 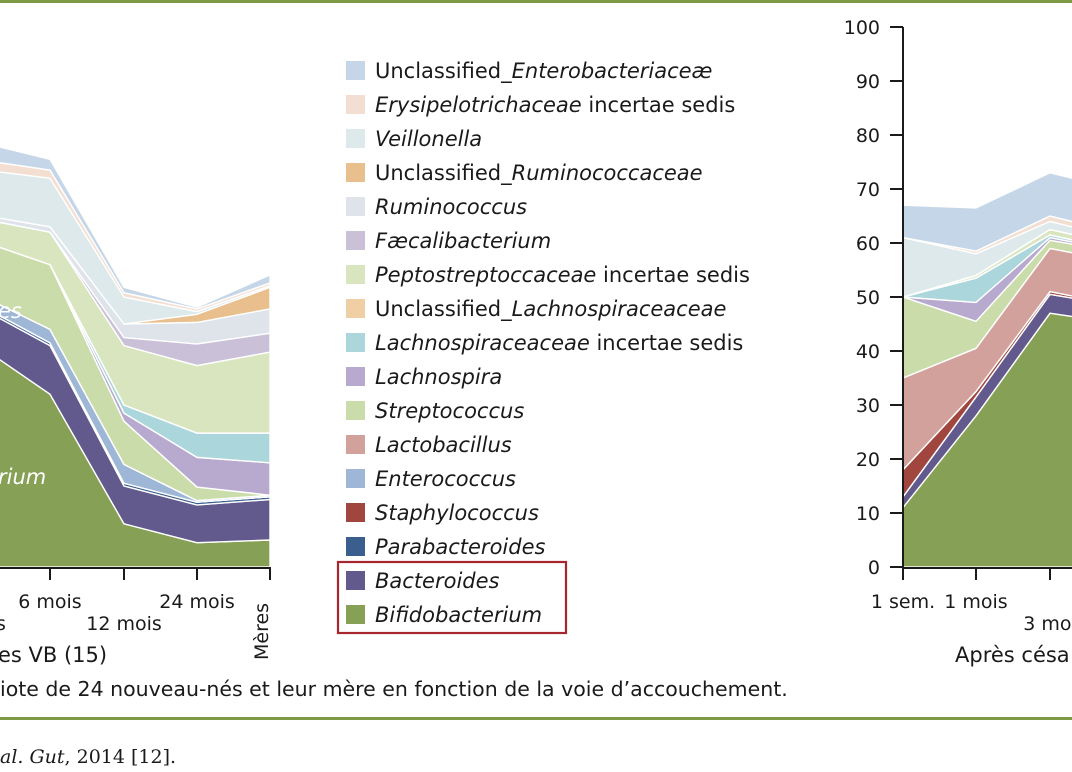 I want to click on legend-label: Streptococcus, so click(x=449, y=411).